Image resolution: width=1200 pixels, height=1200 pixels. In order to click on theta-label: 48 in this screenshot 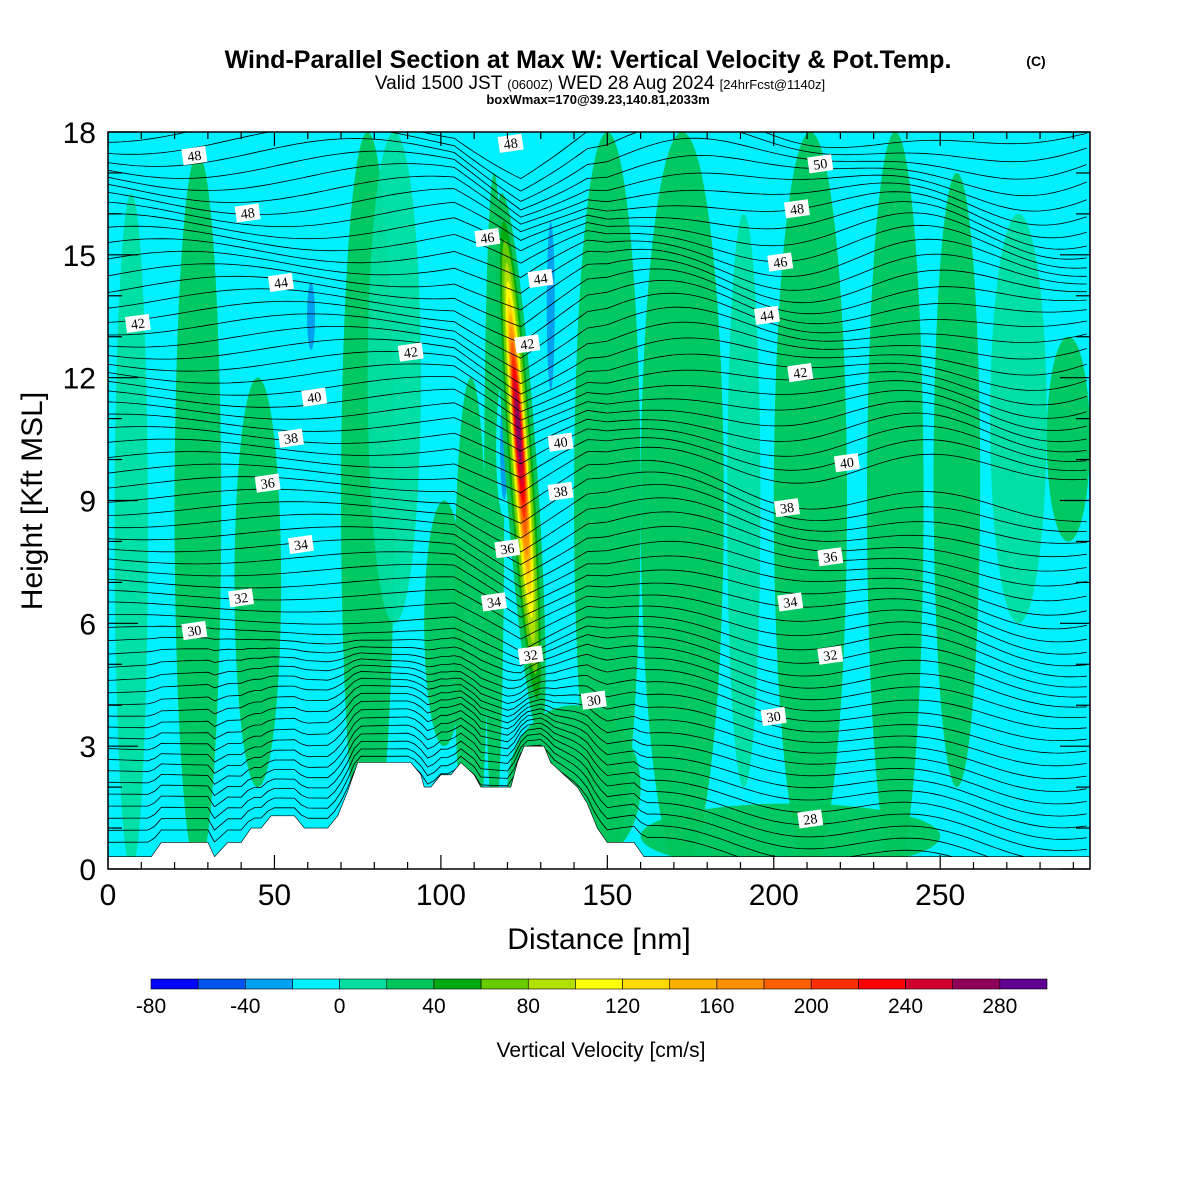, I will do `click(247, 213)`.